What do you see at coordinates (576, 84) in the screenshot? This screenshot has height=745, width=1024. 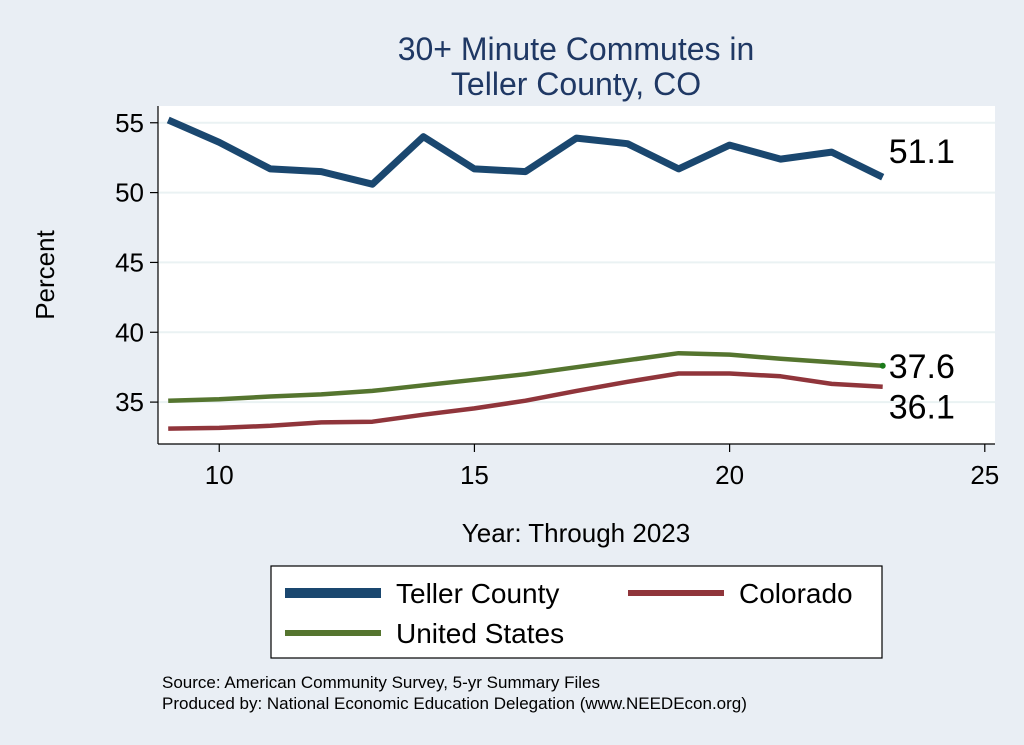 I see `chart-title-line-2: Teller County, CO` at bounding box center [576, 84].